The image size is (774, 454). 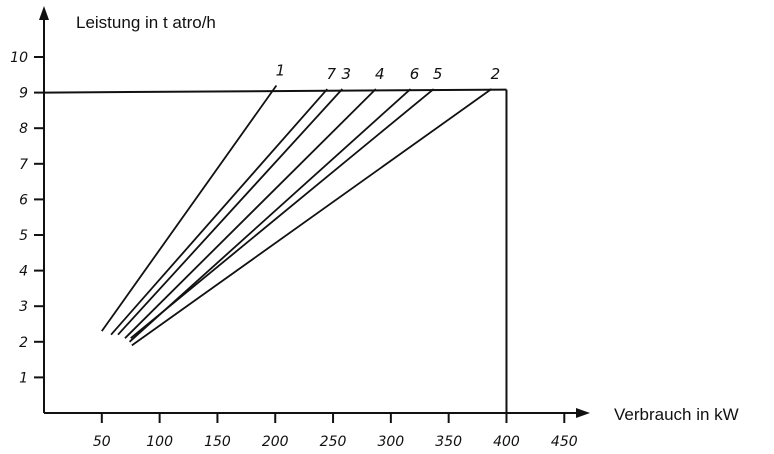 I want to click on x-tick-label: 200, so click(x=275, y=442).